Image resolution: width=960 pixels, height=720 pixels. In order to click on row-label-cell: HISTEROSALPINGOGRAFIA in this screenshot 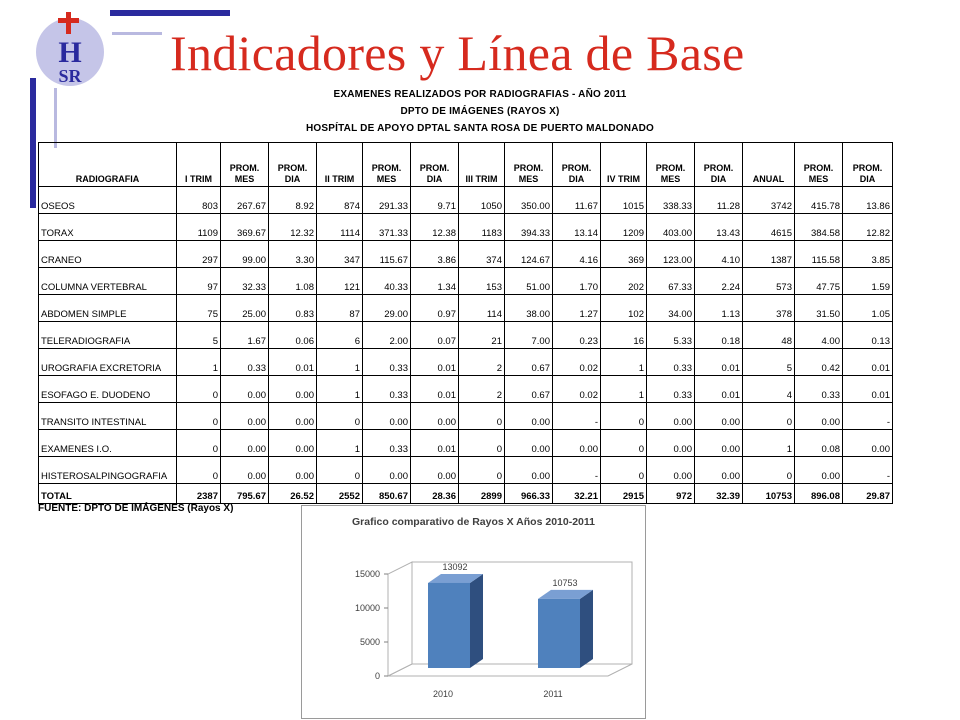, I will do `click(107, 470)`.